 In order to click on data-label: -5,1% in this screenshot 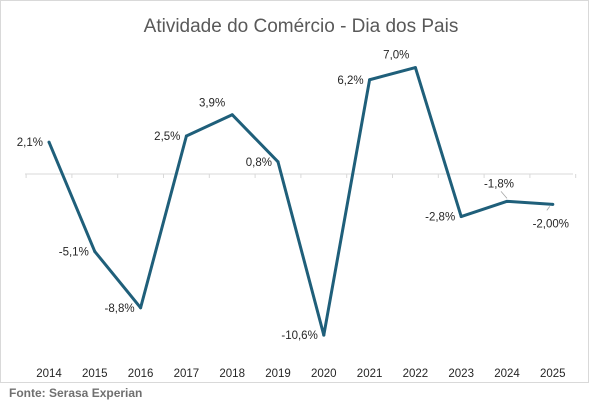, I will do `click(74, 253)`.